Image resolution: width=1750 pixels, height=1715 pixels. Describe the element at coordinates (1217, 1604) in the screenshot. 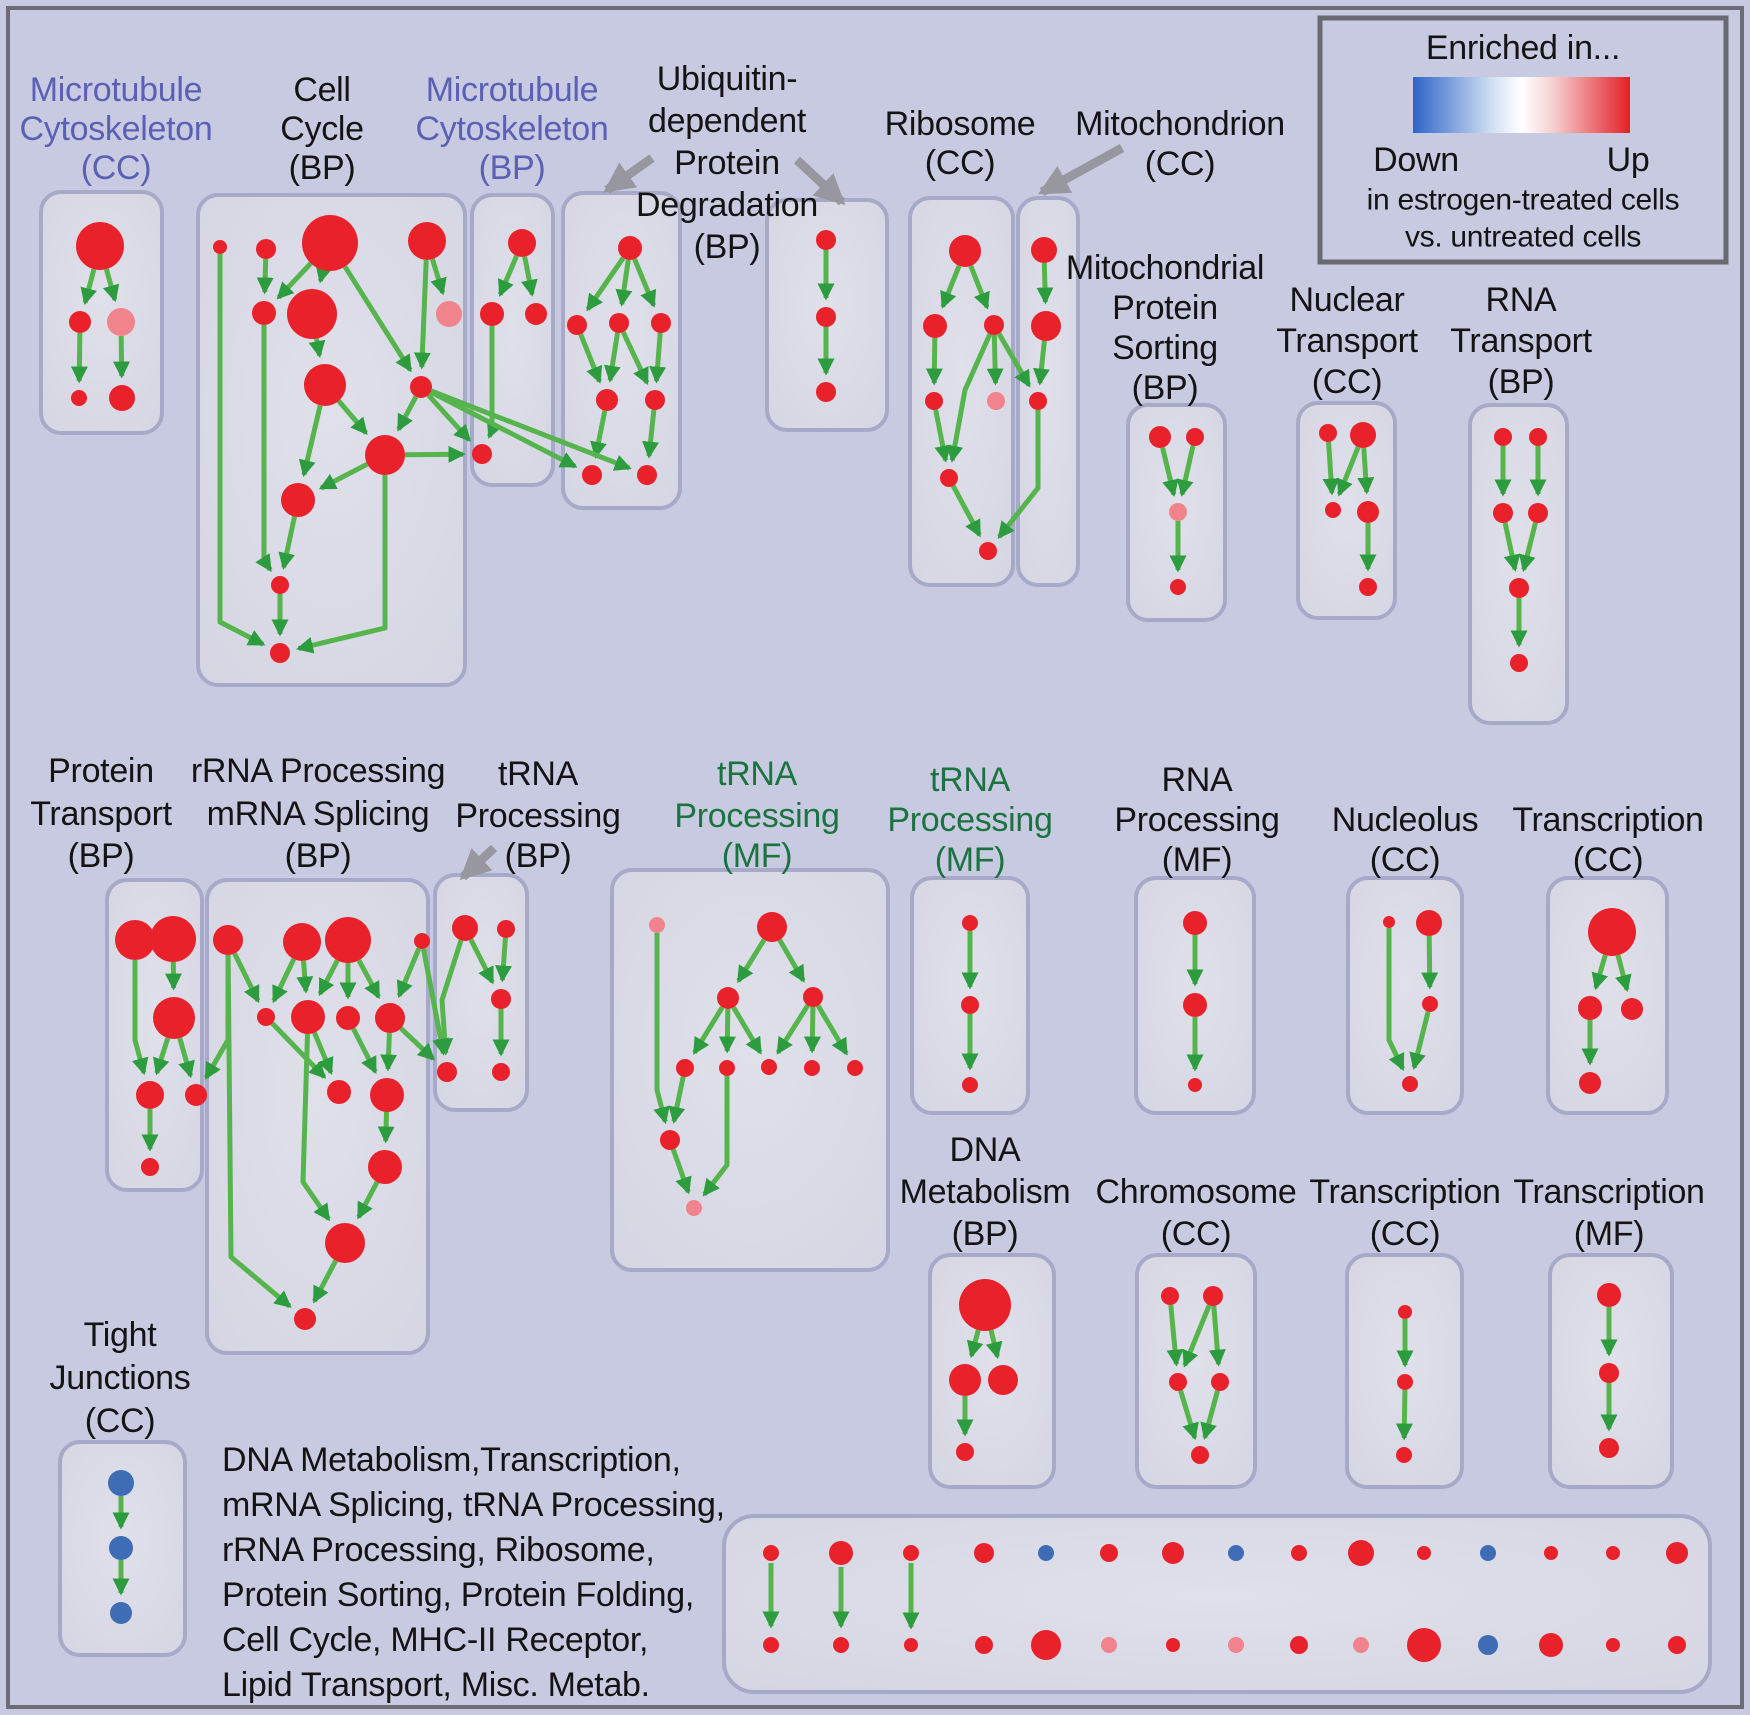

I see `misc-strip-box` at that location.